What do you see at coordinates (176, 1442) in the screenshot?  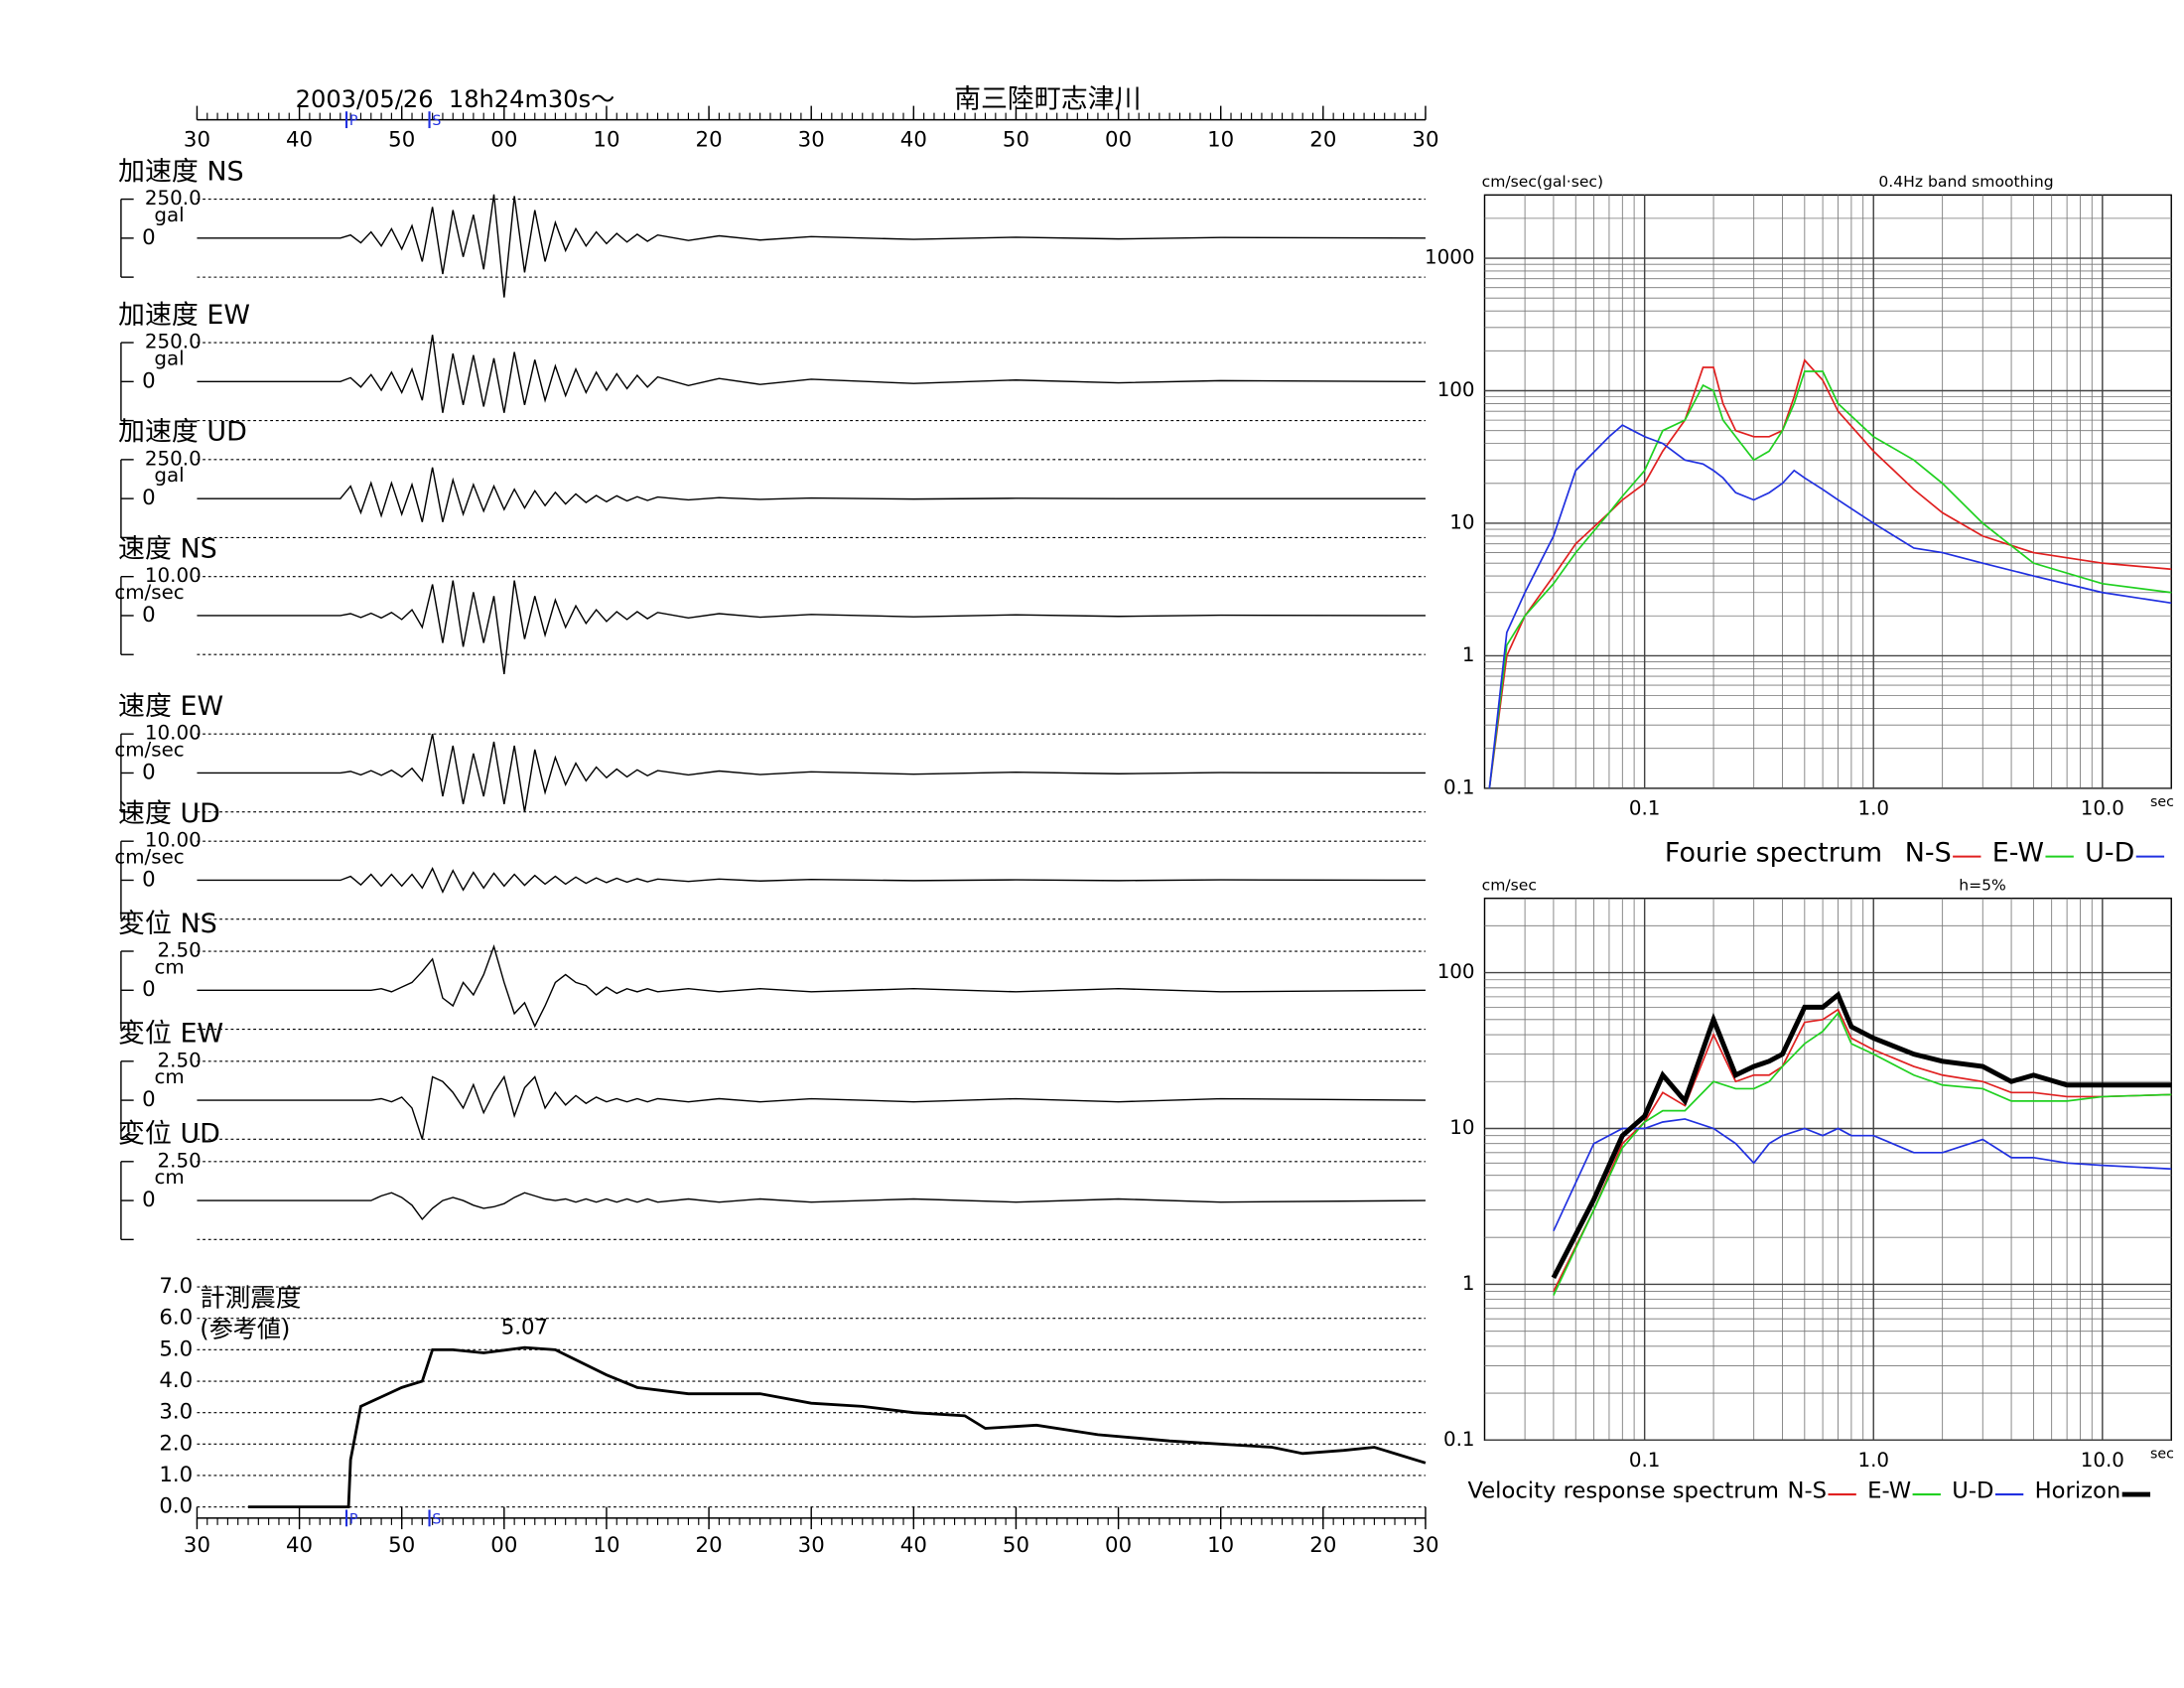 I see `y-tick-label: 2.0` at bounding box center [176, 1442].